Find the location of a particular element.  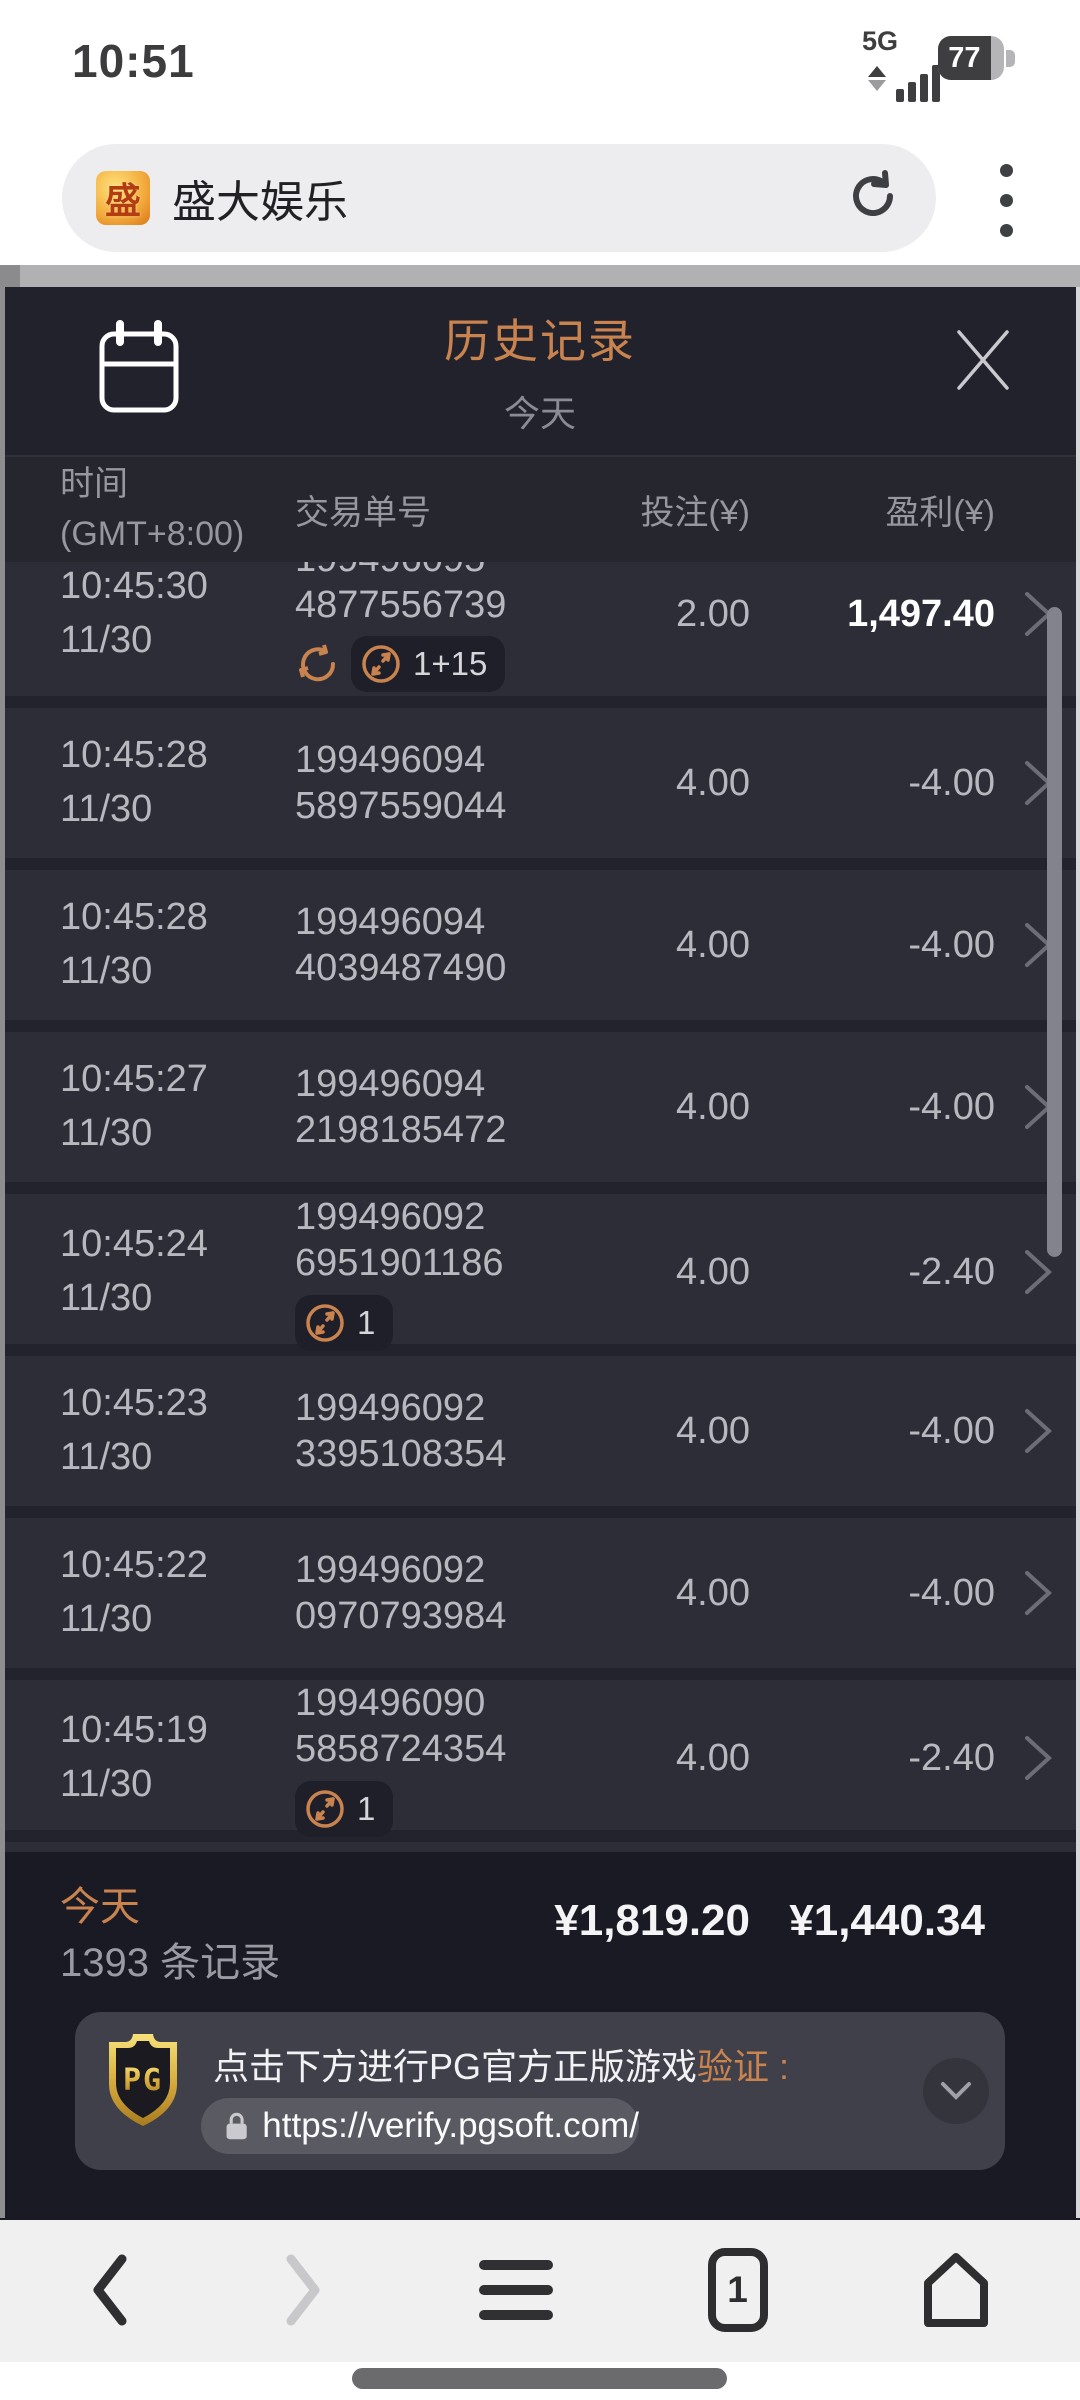

col-time: 时间 (GMT+8:00) is located at coordinates (152, 509).